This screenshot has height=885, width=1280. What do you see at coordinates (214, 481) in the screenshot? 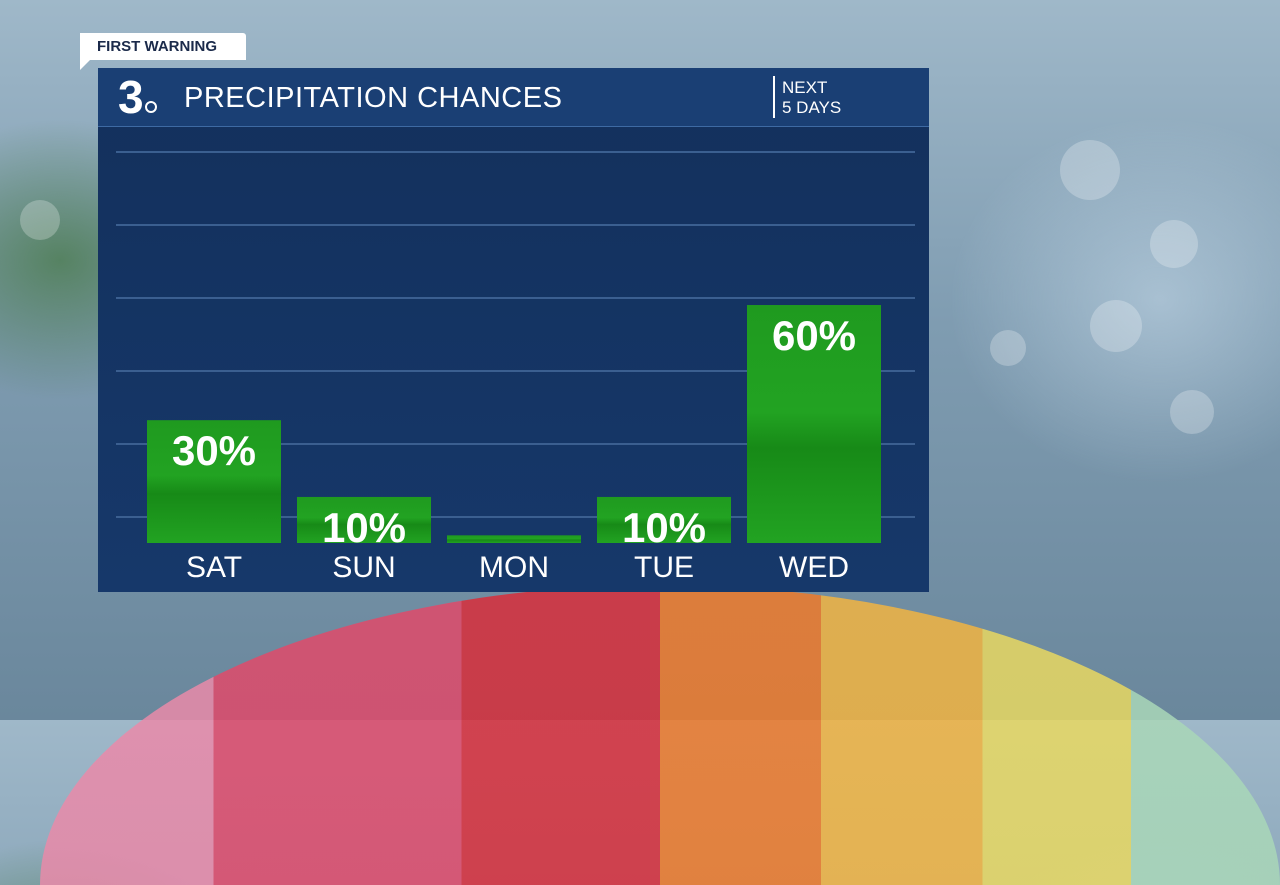
I see `bar-sat` at bounding box center [214, 481].